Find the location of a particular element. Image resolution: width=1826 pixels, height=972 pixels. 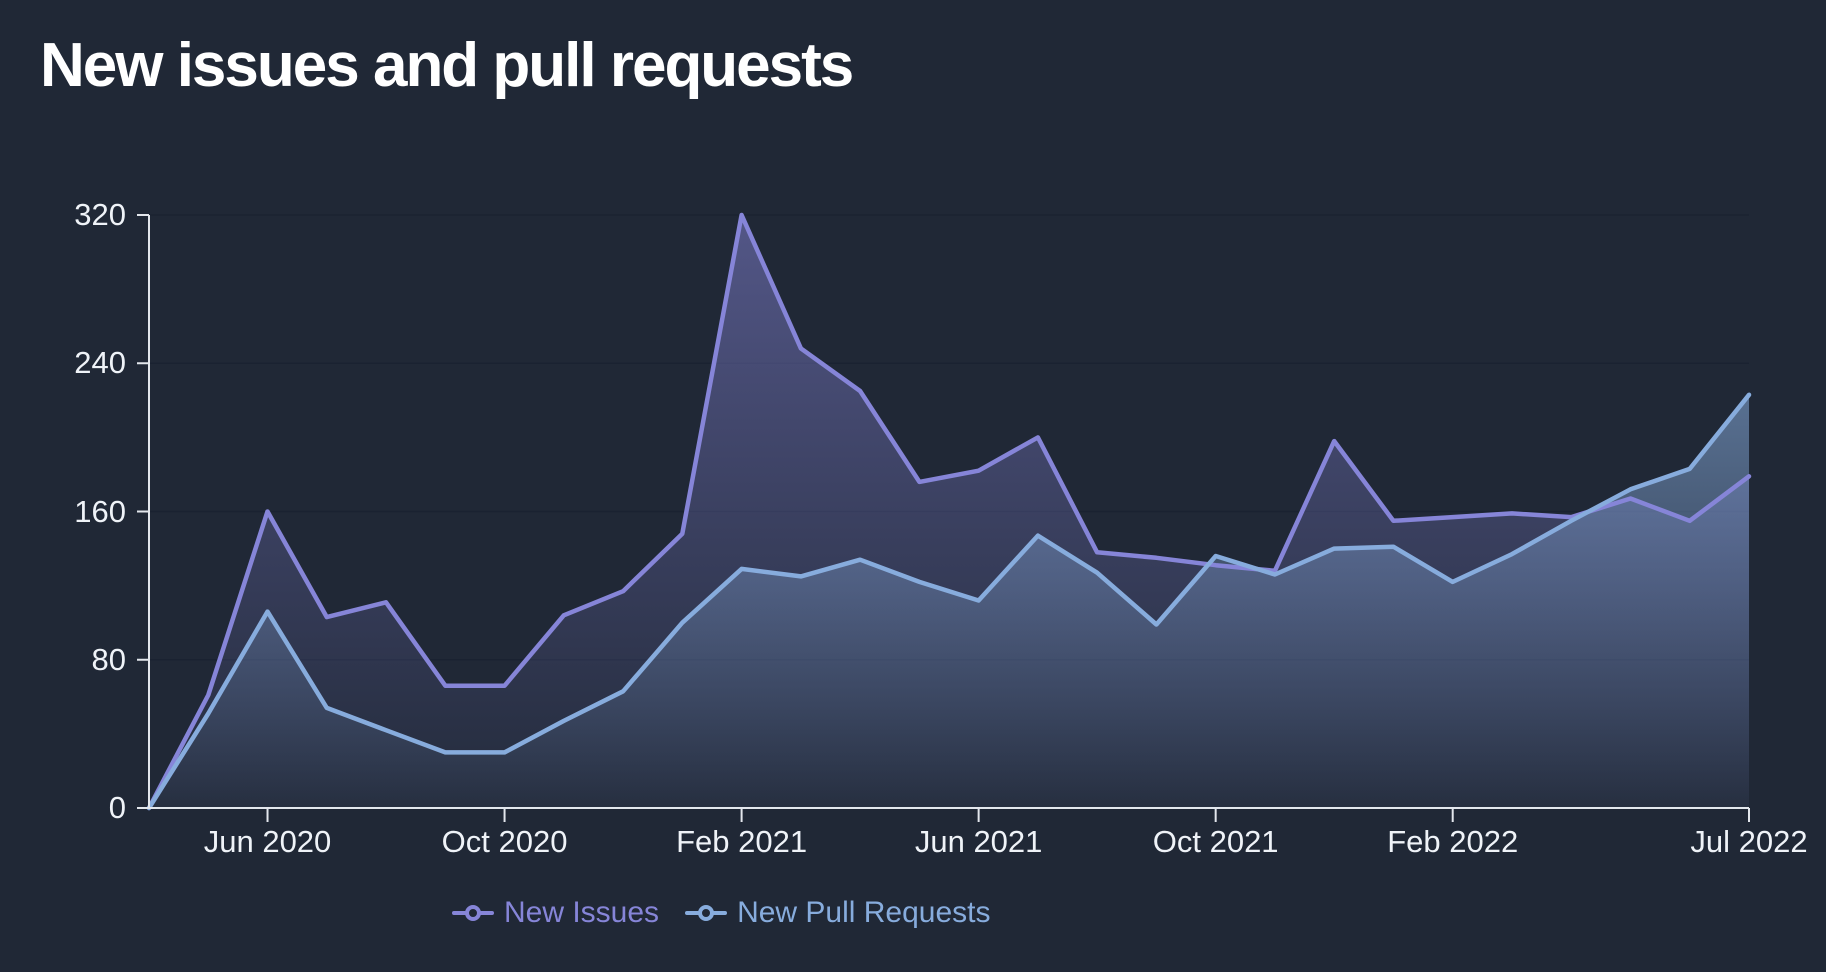

x-axis-tick-label: Oct 2021 is located at coordinates (1215, 841).